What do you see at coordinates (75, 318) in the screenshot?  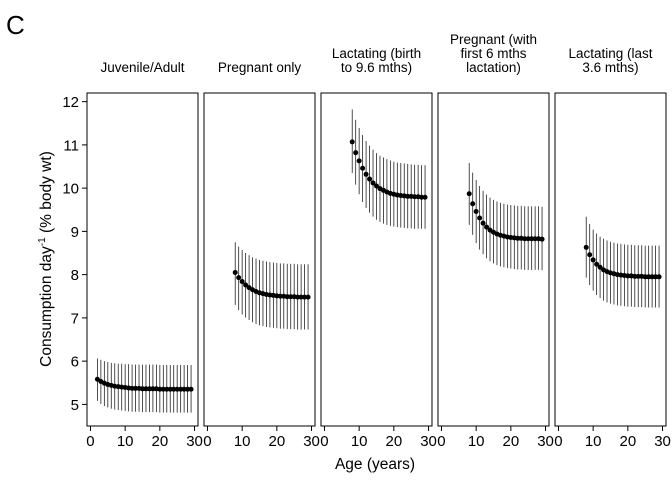 I see `y-tick-label: 7` at bounding box center [75, 318].